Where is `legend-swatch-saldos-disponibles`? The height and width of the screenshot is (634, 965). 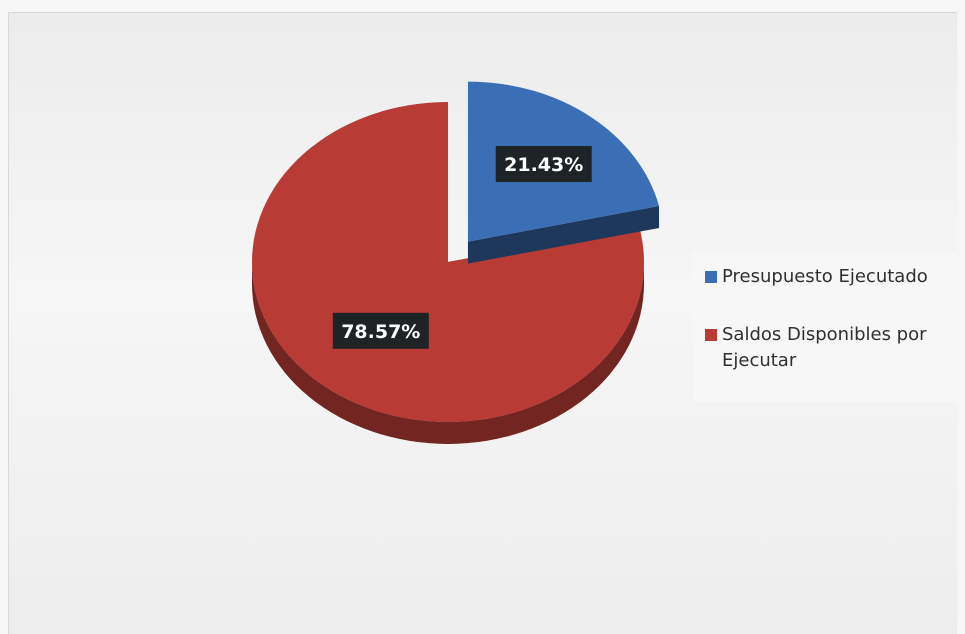
legend-swatch-saldos-disponibles is located at coordinates (711, 335).